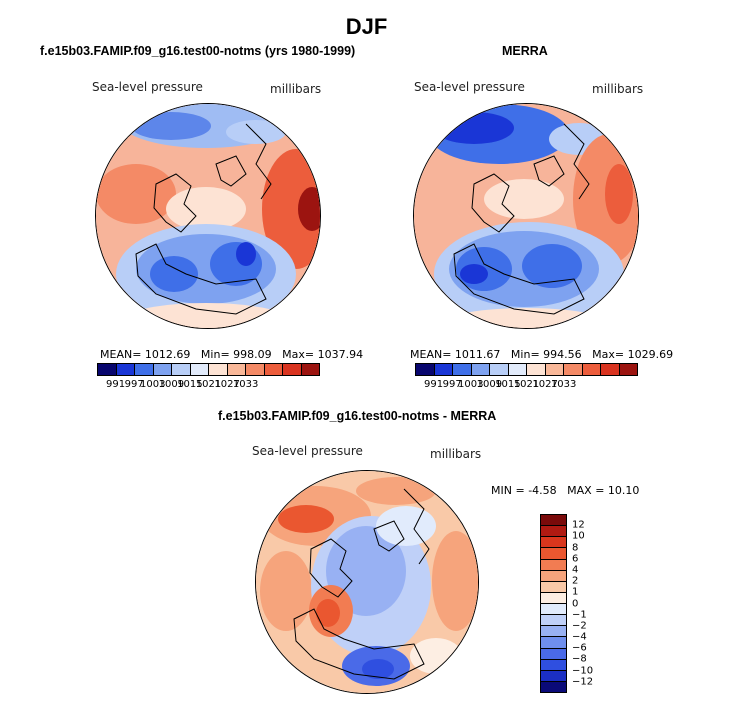 This screenshot has height=703, width=733. I want to click on merra-colorbar-tick: 1009, so click(489, 384).